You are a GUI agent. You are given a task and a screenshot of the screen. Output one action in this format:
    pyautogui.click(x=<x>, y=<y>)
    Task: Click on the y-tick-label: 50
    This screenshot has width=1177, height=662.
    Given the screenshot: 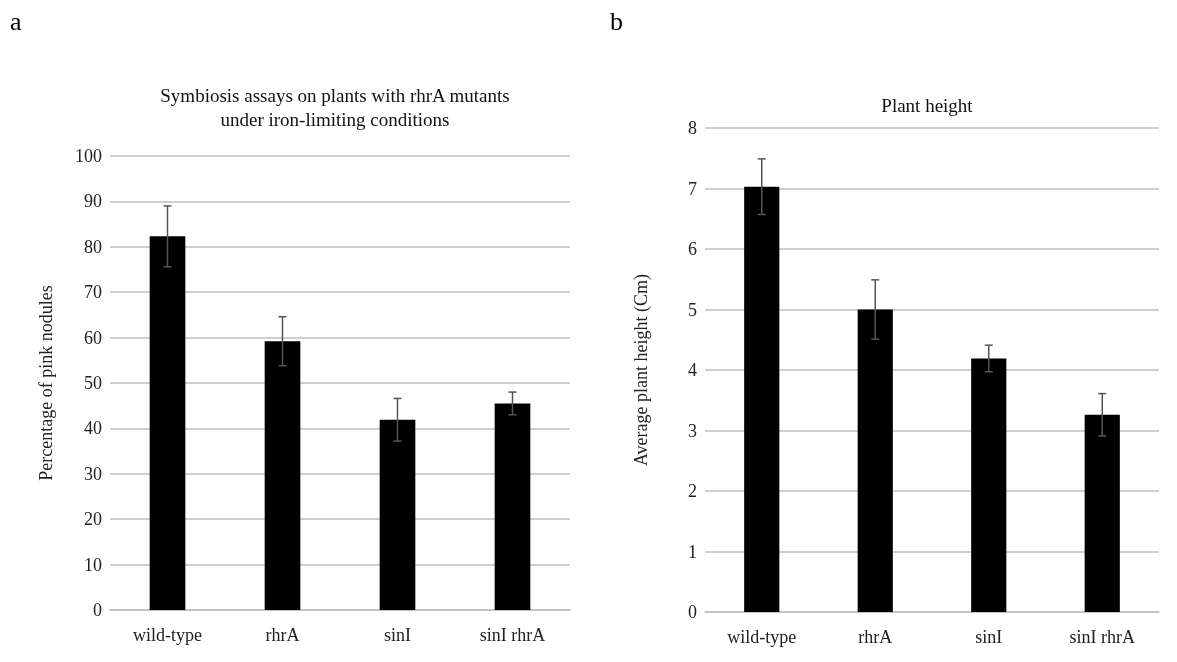 What is the action you would take?
    pyautogui.click(x=93, y=383)
    